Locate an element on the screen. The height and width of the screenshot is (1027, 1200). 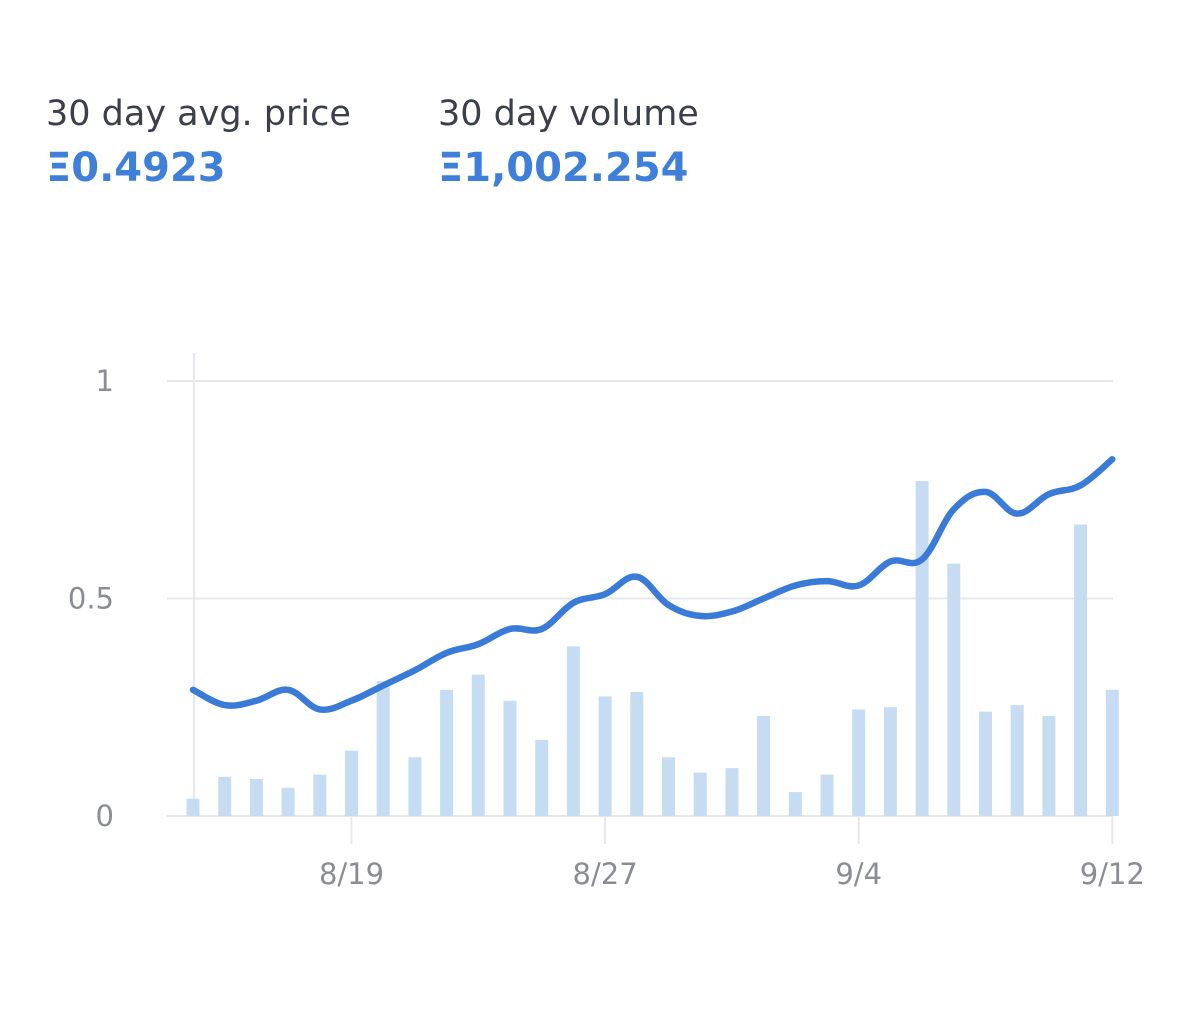
avg-price-stat: 30 day avg. price Ξ0.4923 is located at coordinates (198, 143).